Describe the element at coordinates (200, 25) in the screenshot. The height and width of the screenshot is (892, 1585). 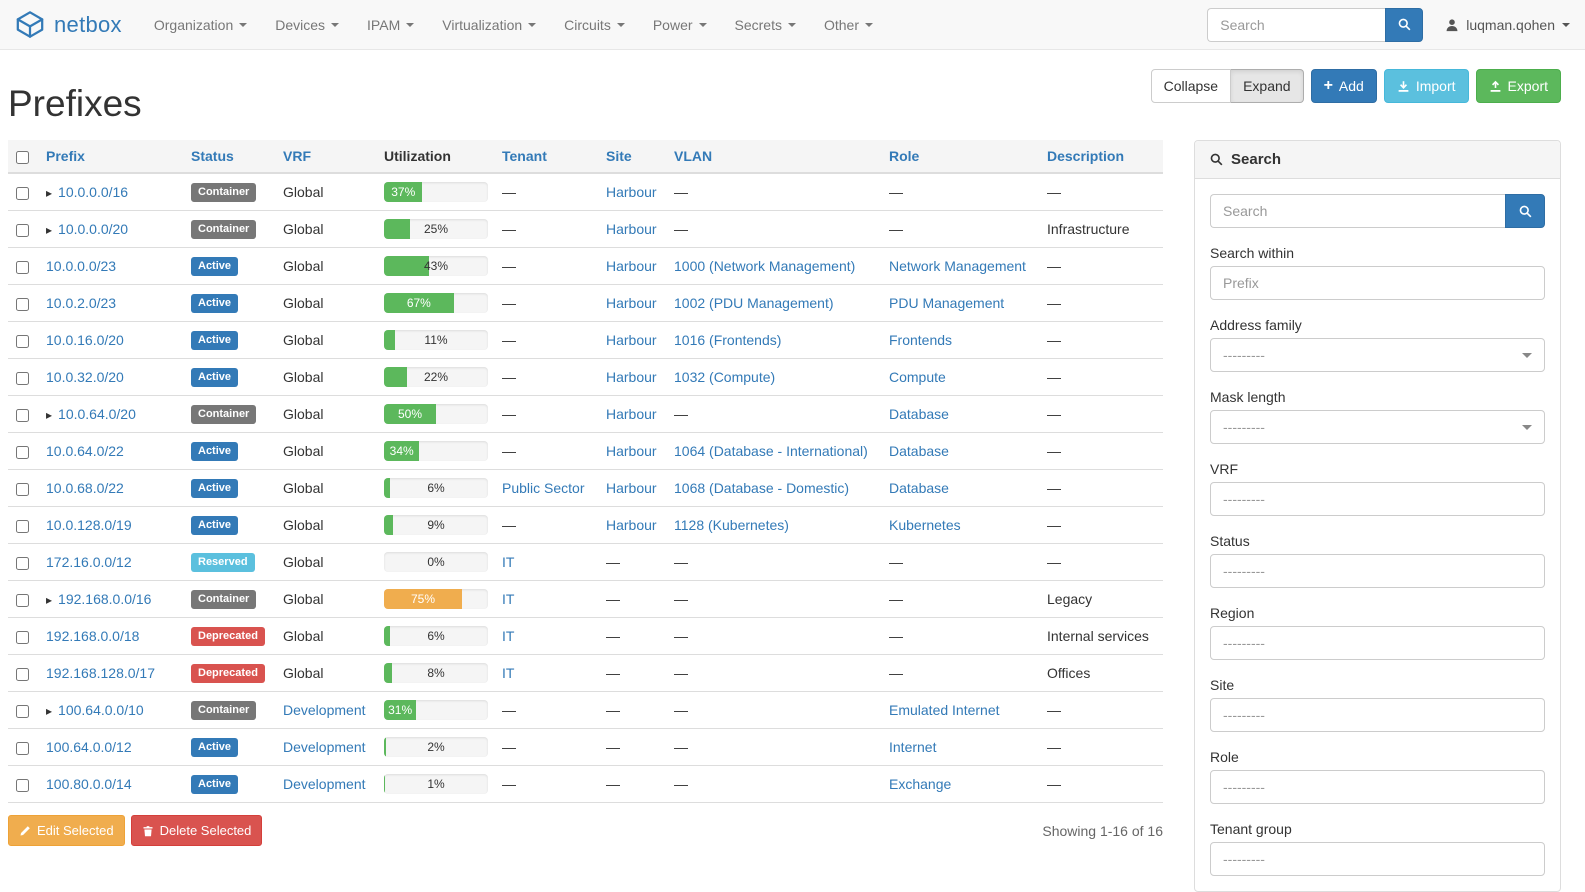
I see `nav-item-organization: Organization` at that location.